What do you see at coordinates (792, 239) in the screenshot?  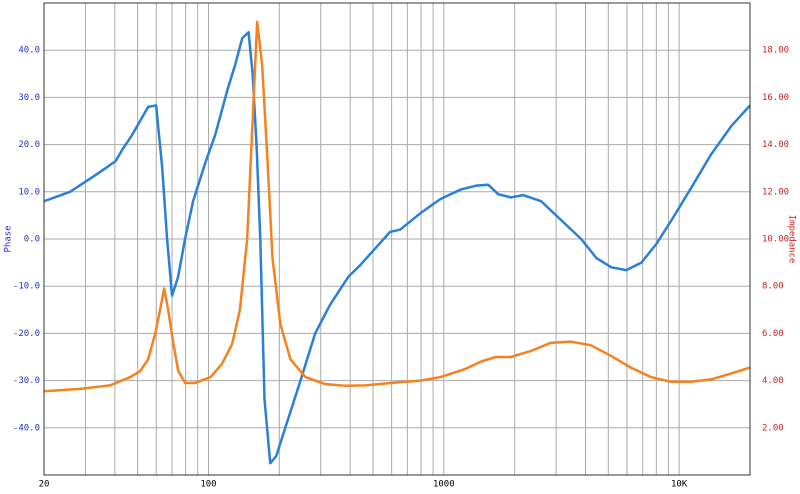 I see `y2-axis-label: Impedance` at bounding box center [792, 239].